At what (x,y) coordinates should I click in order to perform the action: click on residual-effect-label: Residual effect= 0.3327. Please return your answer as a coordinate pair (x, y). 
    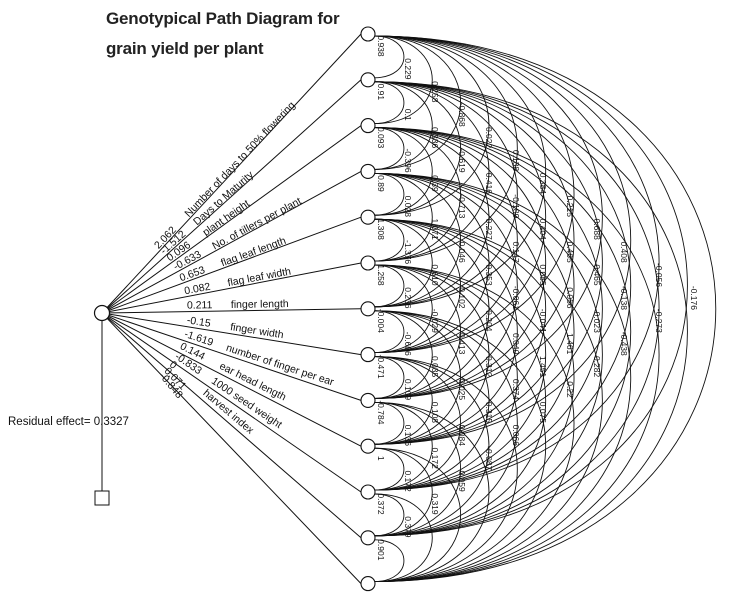
    Looking at the image, I should click on (68, 422).